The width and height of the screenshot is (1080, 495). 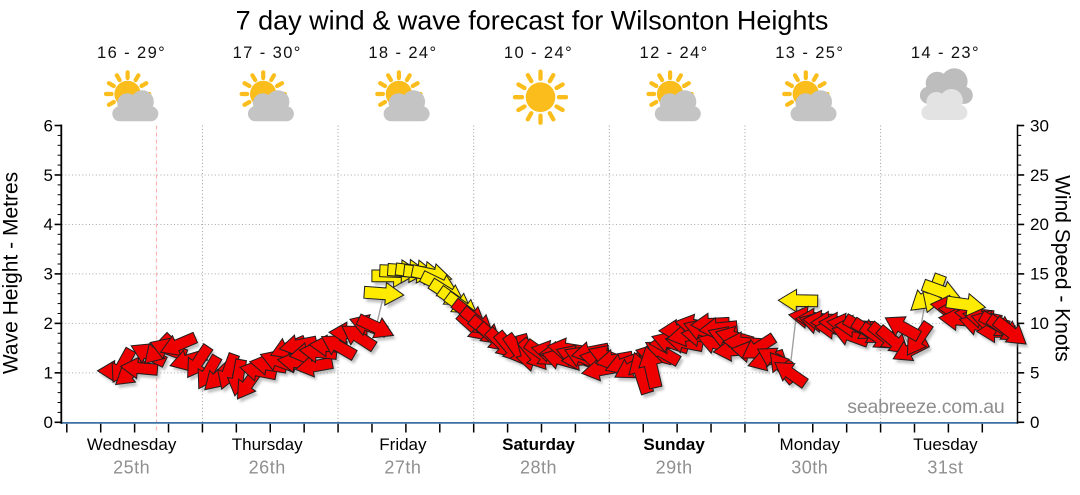 What do you see at coordinates (402, 468) in the screenshot?
I see `svg-text: 27th` at bounding box center [402, 468].